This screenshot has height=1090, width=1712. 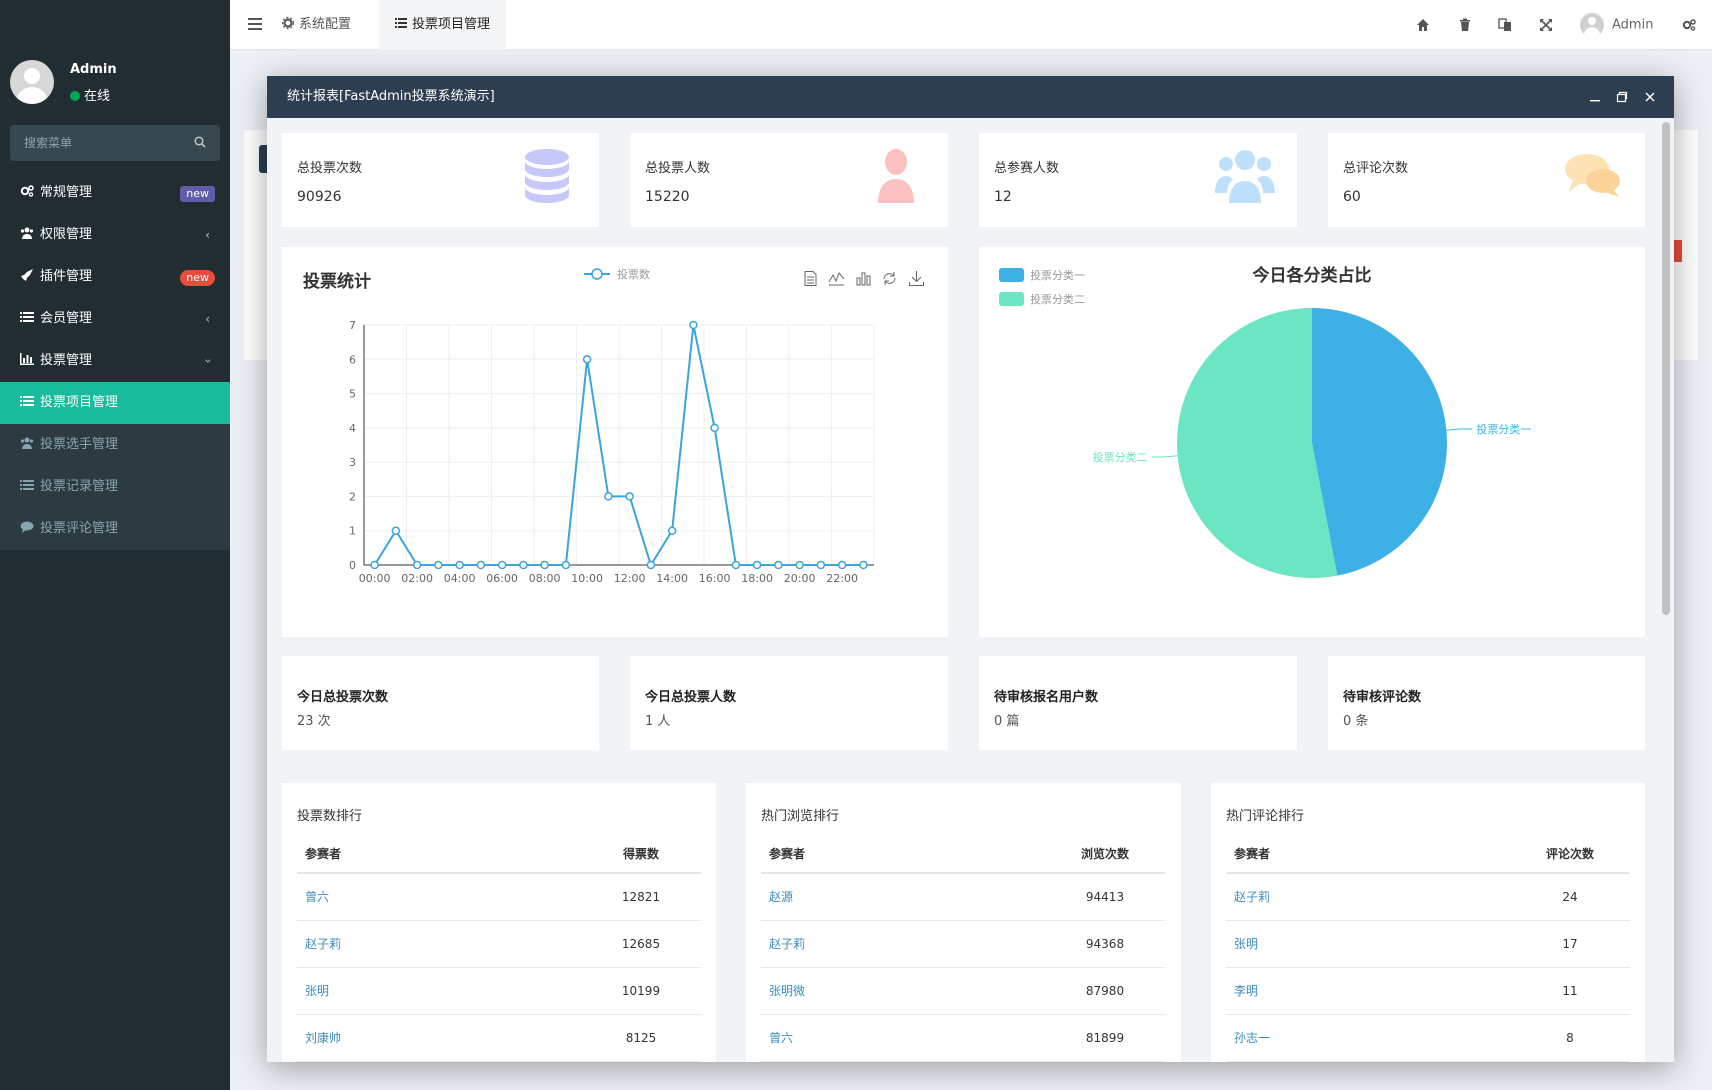 What do you see at coordinates (323, 1038) in the screenshot?
I see `player-link: 刘康帅` at bounding box center [323, 1038].